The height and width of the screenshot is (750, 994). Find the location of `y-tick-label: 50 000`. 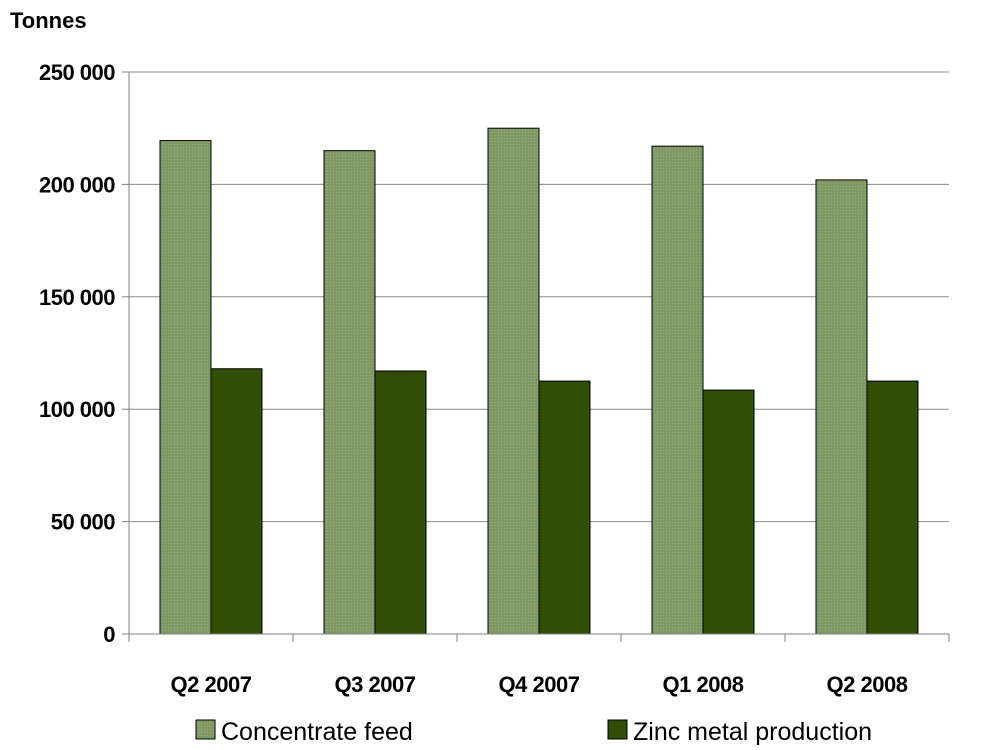

y-tick-label: 50 000 is located at coordinates (83, 522).